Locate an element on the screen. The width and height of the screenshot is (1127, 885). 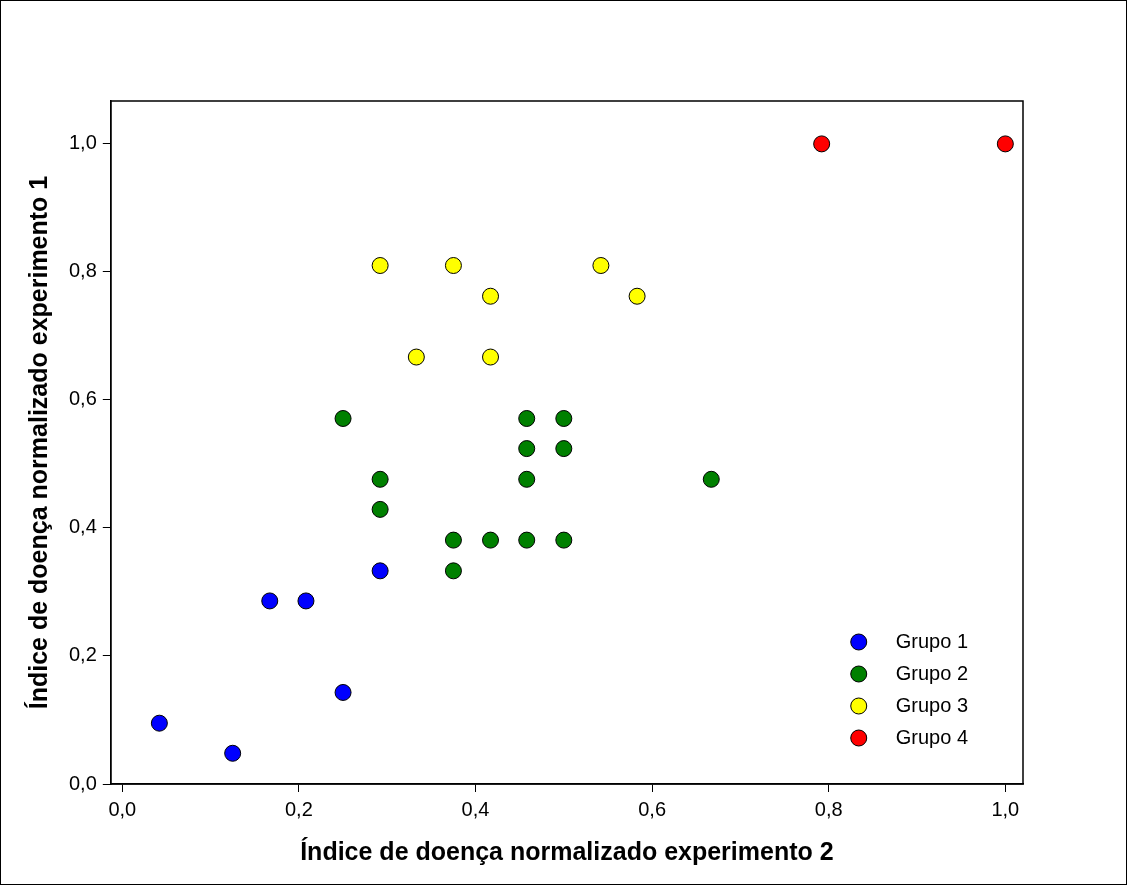
y-axis-title: Índice de doença normalizado experimento 1 is located at coordinates (37, 442).